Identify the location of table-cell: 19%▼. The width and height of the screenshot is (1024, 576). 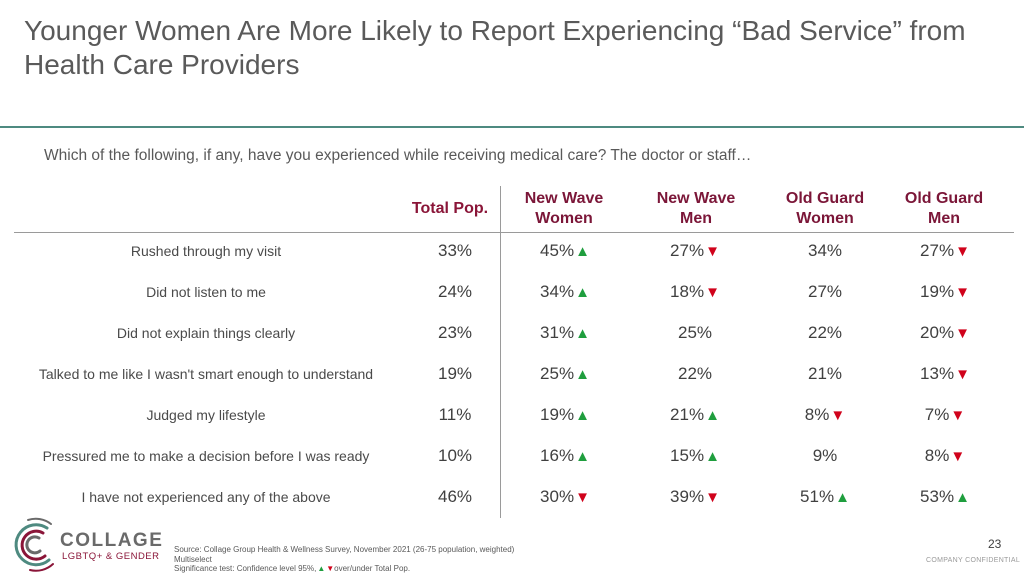
(945, 292).